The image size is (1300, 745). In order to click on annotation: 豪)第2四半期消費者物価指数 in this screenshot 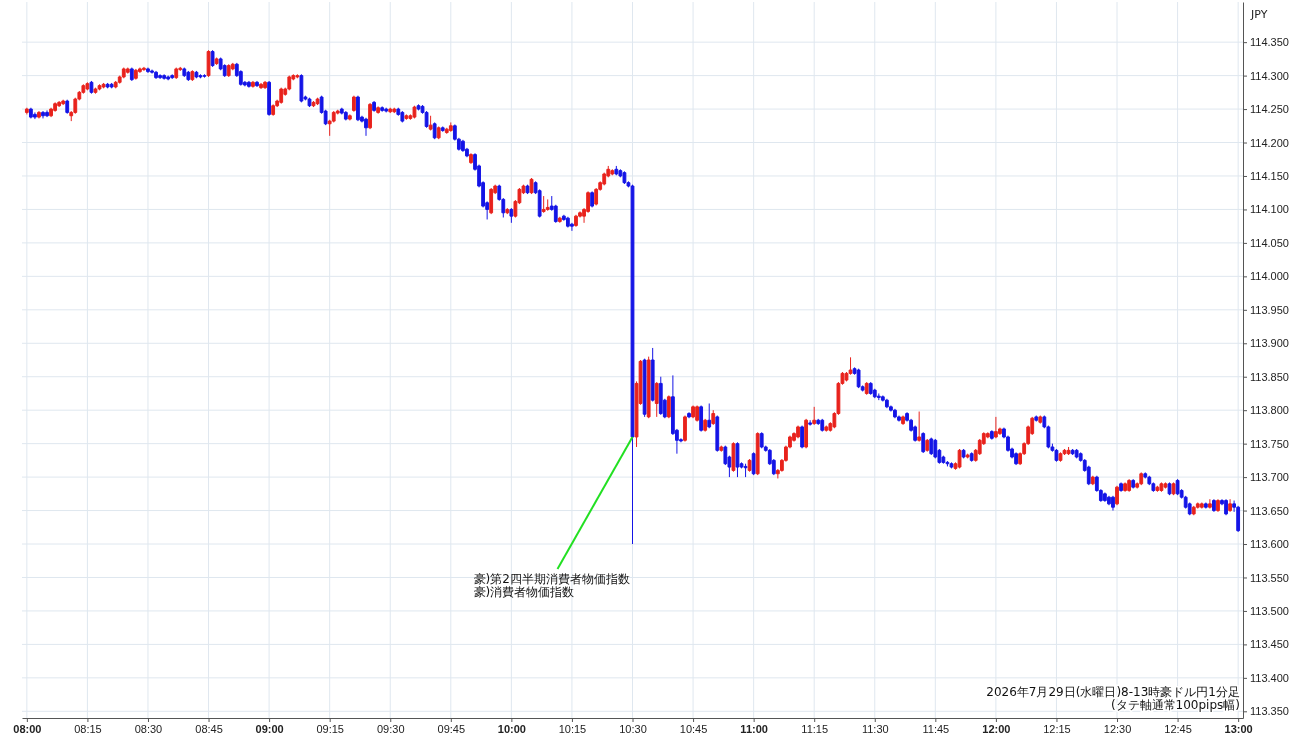, I will do `click(551, 578)`.